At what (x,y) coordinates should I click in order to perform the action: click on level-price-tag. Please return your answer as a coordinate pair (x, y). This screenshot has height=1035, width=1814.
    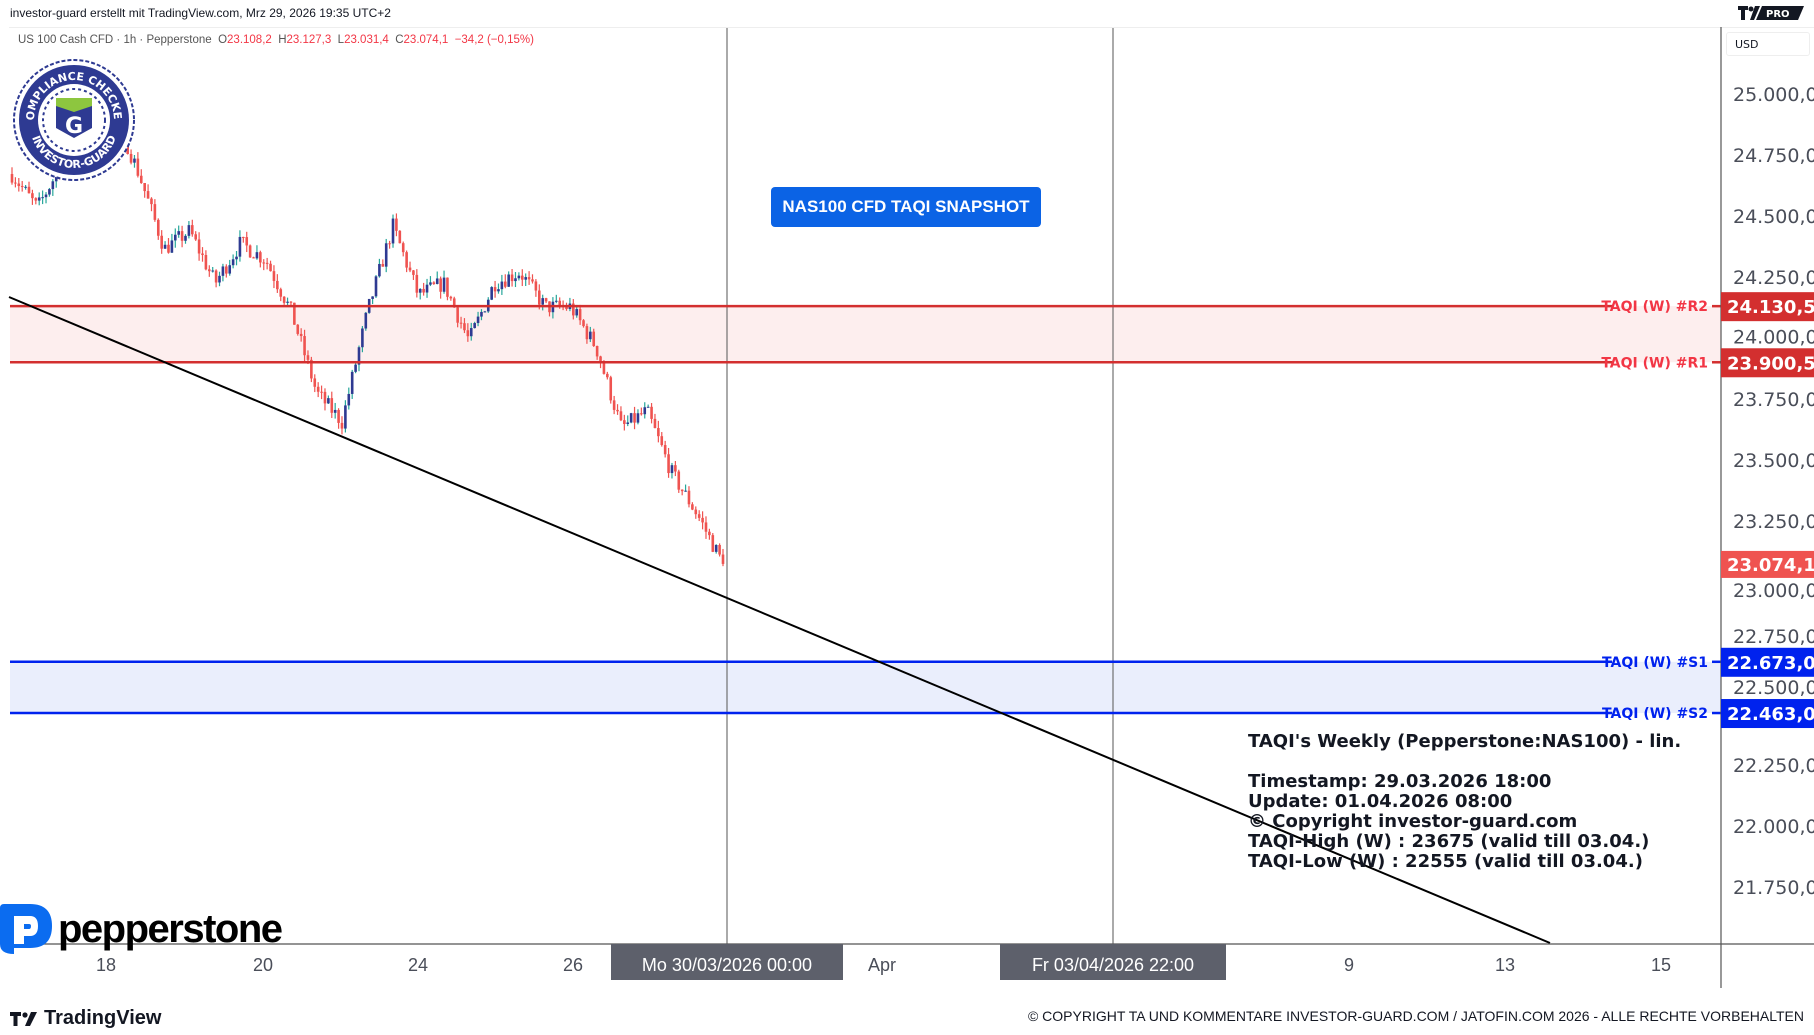
    Looking at the image, I should click on (1767, 662).